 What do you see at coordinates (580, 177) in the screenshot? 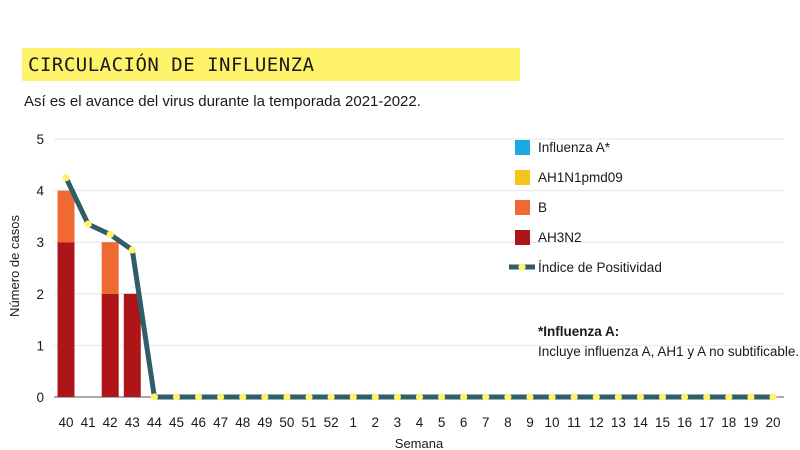
I see `legend-label: AH1N1pmd09` at bounding box center [580, 177].